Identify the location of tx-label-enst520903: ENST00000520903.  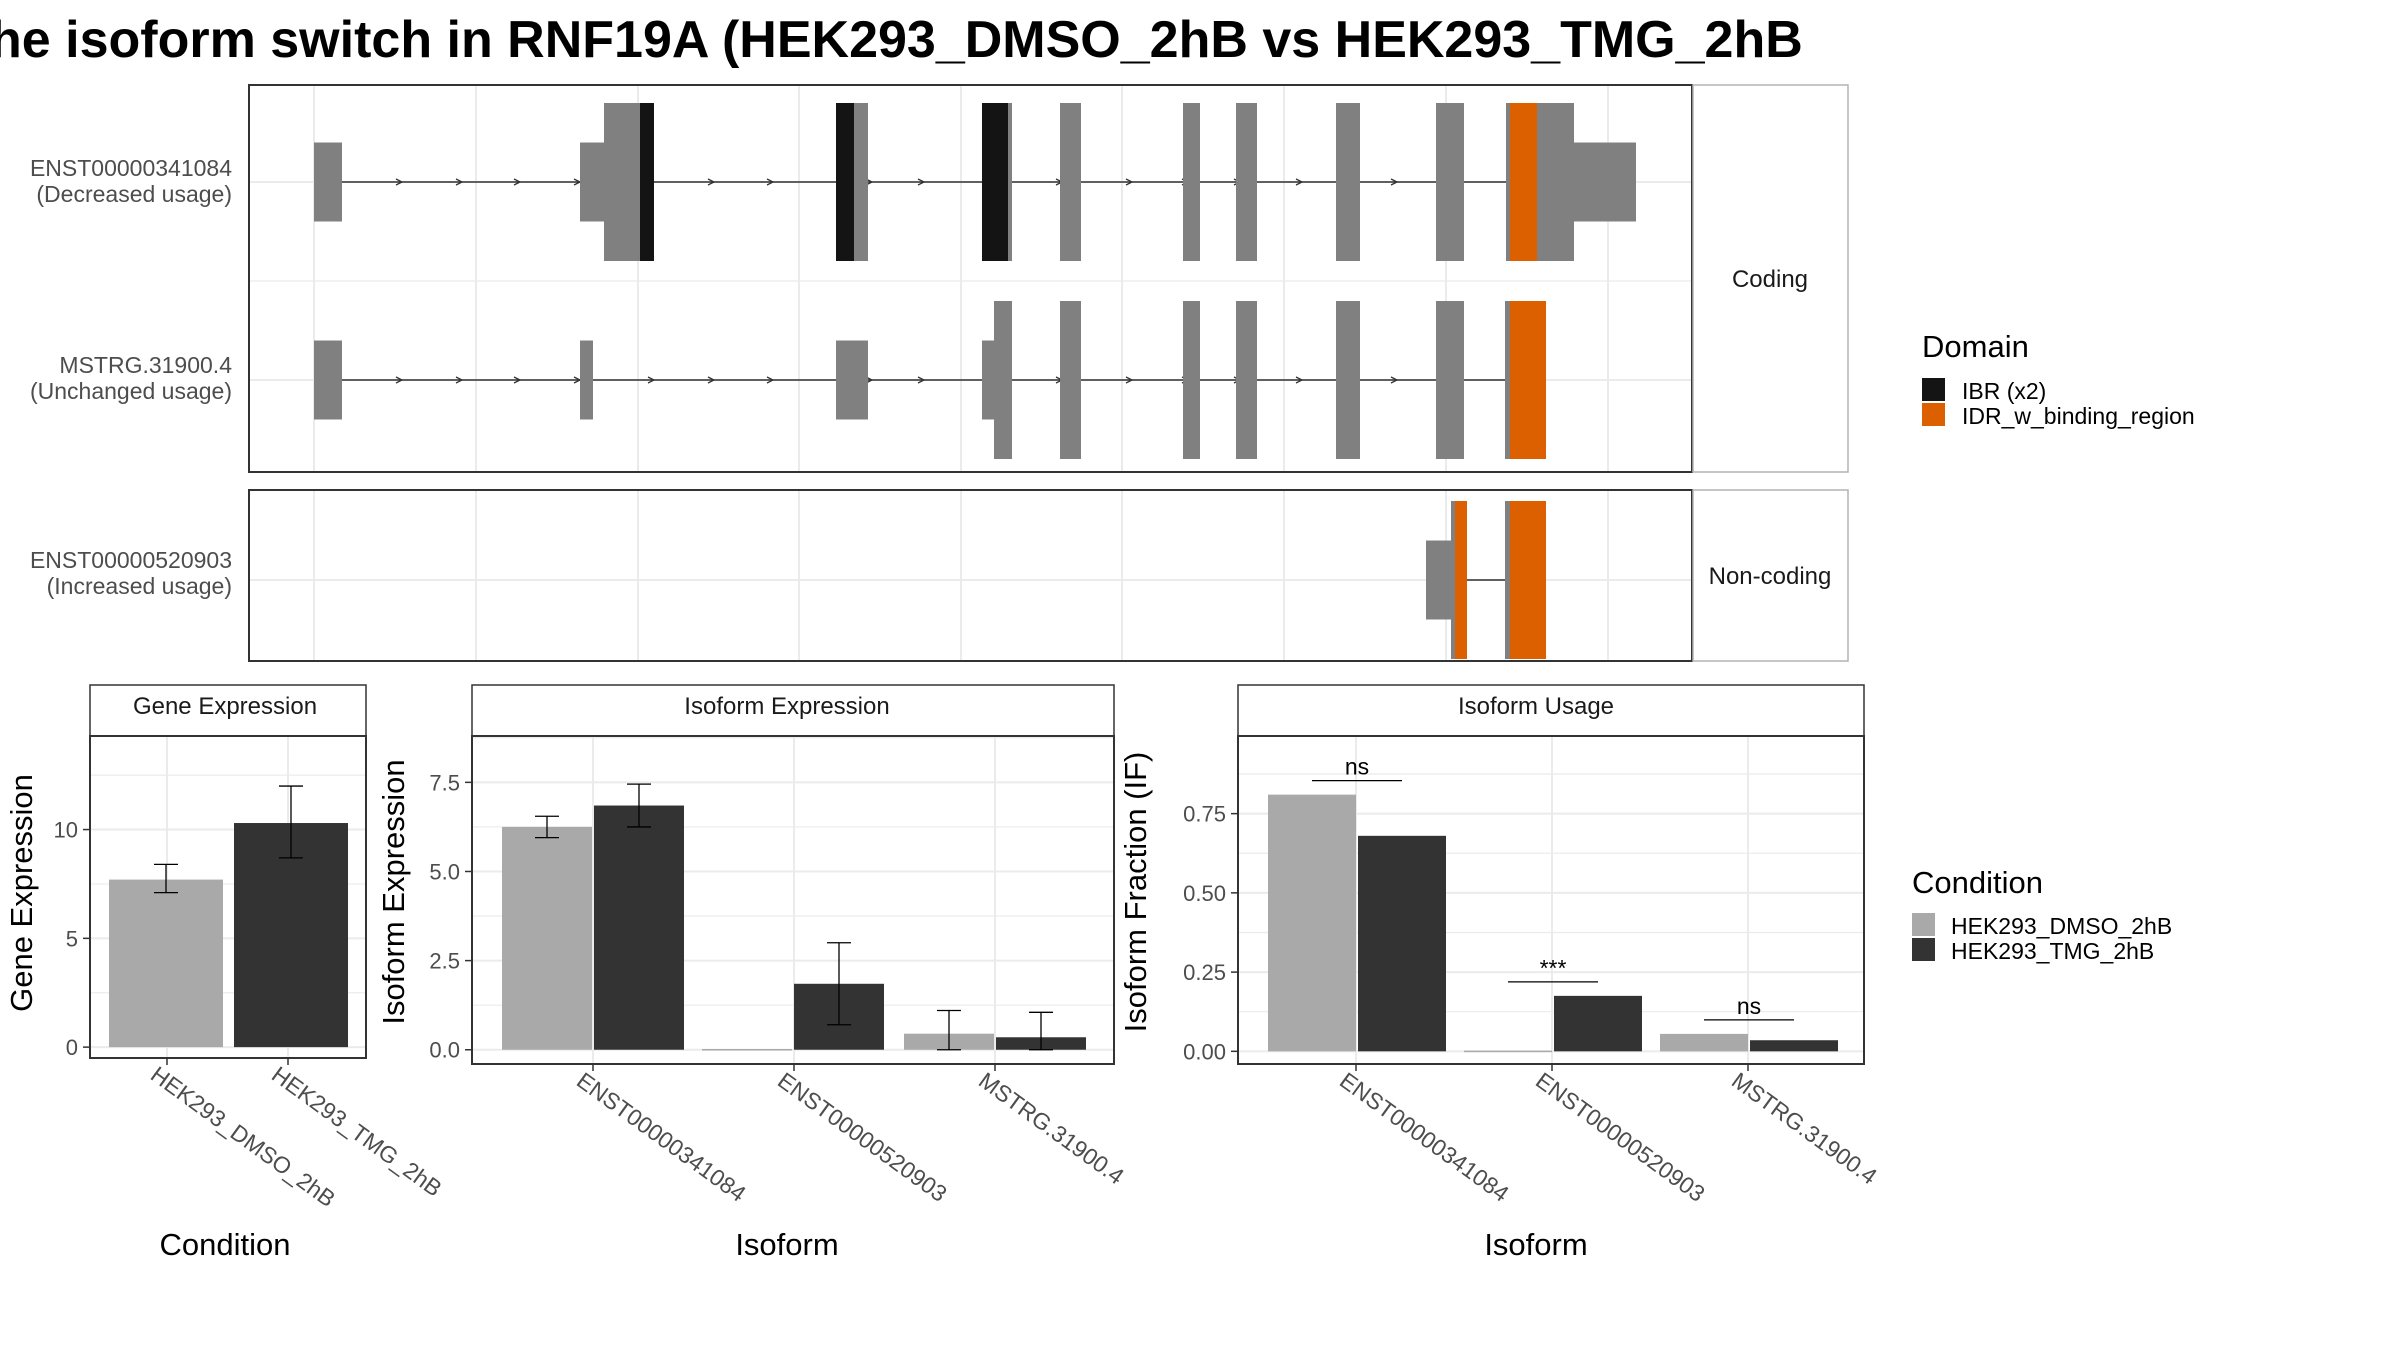
(131, 560).